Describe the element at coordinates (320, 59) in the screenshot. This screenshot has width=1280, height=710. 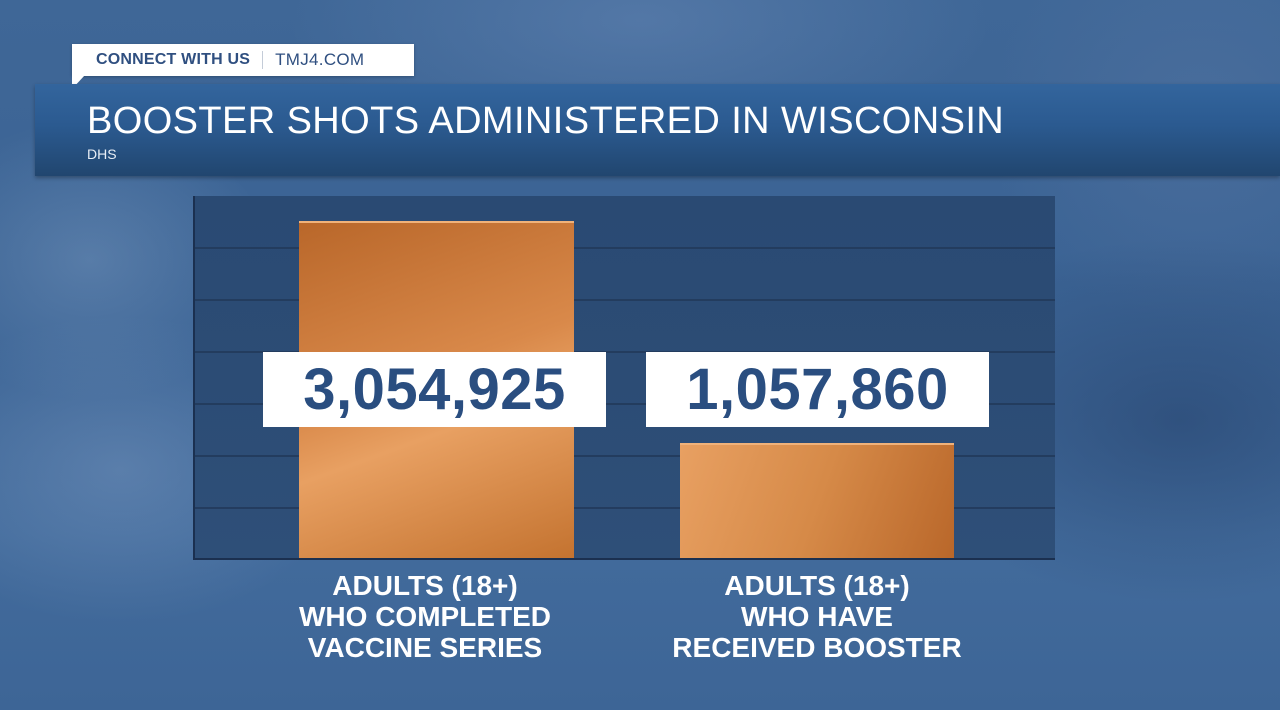
I see `connect-site: TMJ4.COM` at that location.